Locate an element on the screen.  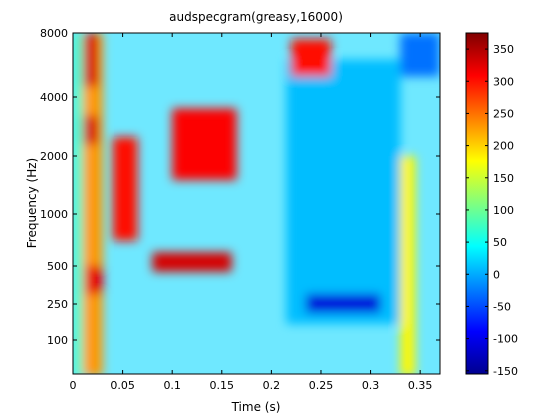
y-tick-label: 500 is located at coordinates (57, 266).